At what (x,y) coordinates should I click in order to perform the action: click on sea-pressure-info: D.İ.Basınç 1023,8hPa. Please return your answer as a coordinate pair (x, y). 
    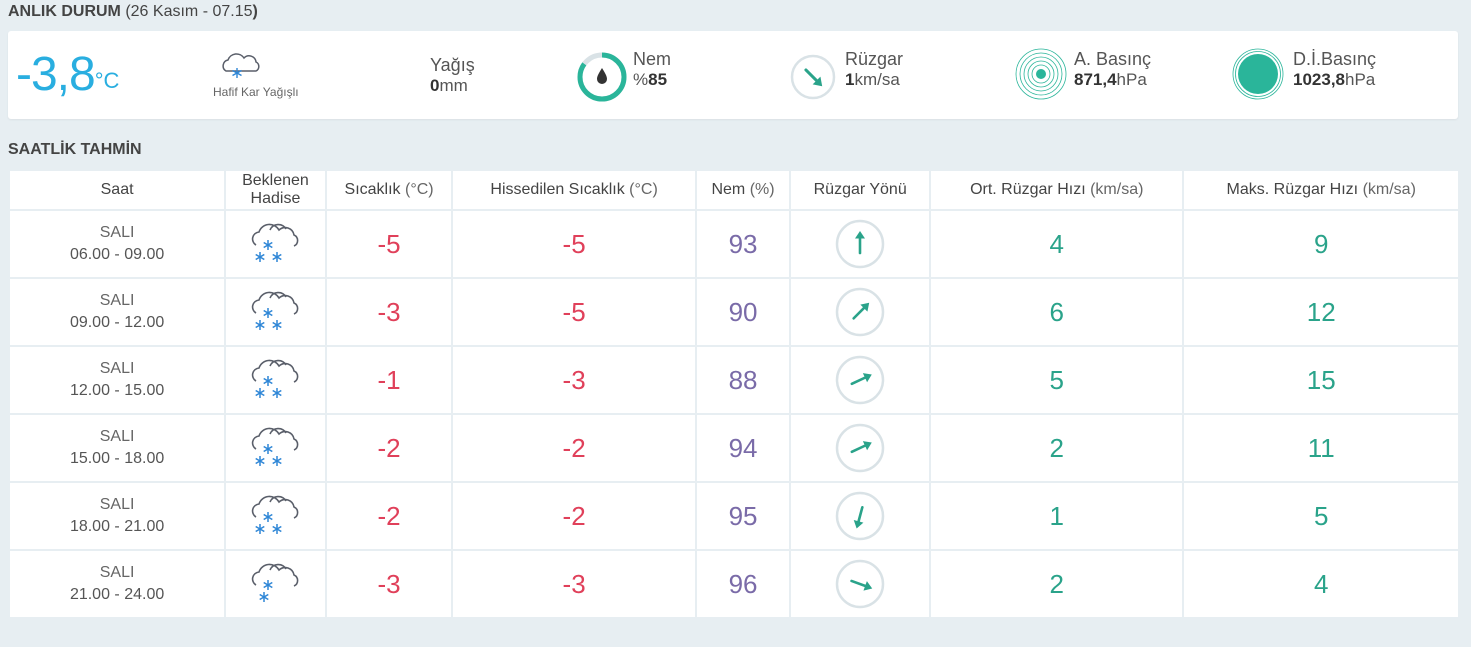
    Looking at the image, I should click on (1334, 69).